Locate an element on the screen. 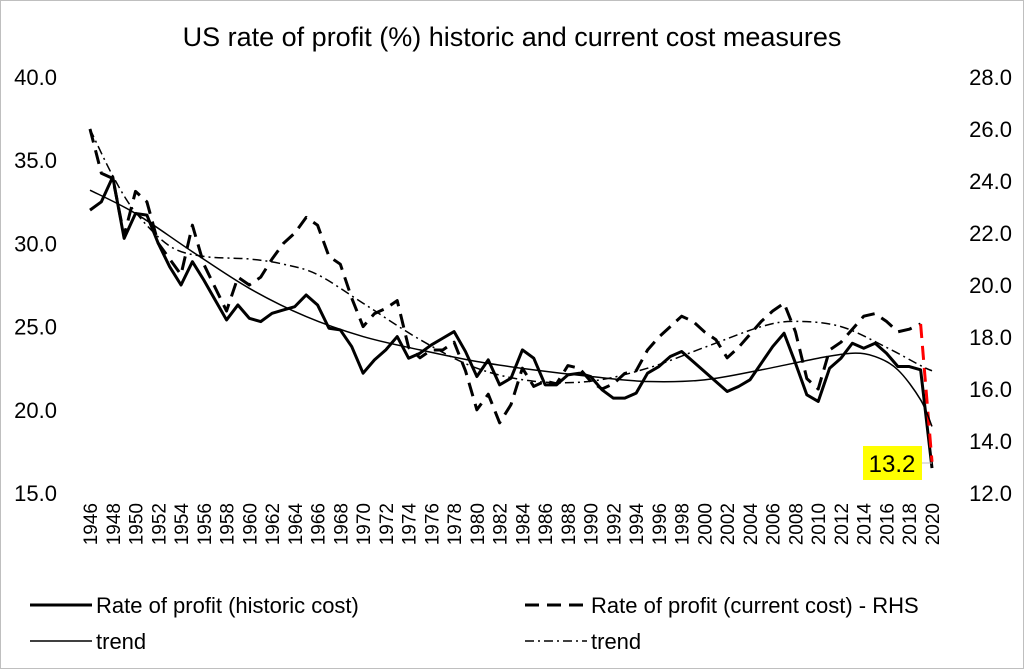 The width and height of the screenshot is (1024, 669). right-y-tick-label: 18.0 is located at coordinates (990, 337).